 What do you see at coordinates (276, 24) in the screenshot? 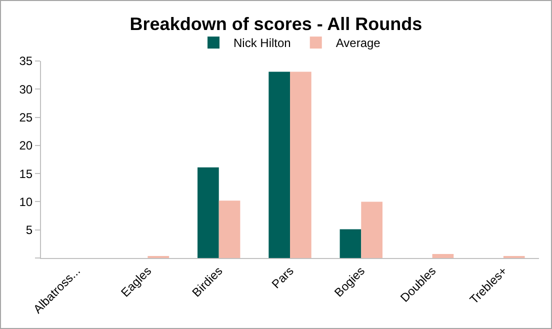
I see `chart-title: Breakdown of scores - All Rounds` at bounding box center [276, 24].